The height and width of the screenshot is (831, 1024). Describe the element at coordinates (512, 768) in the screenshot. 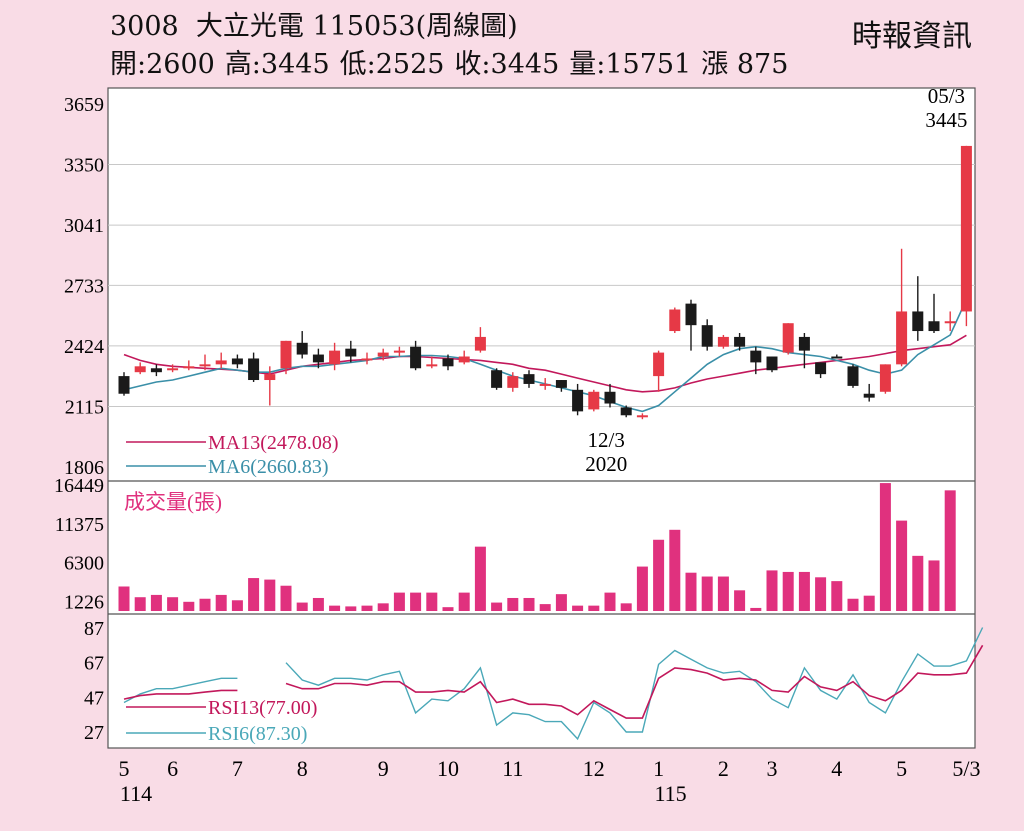

I see `x-tick-label: 11` at that location.